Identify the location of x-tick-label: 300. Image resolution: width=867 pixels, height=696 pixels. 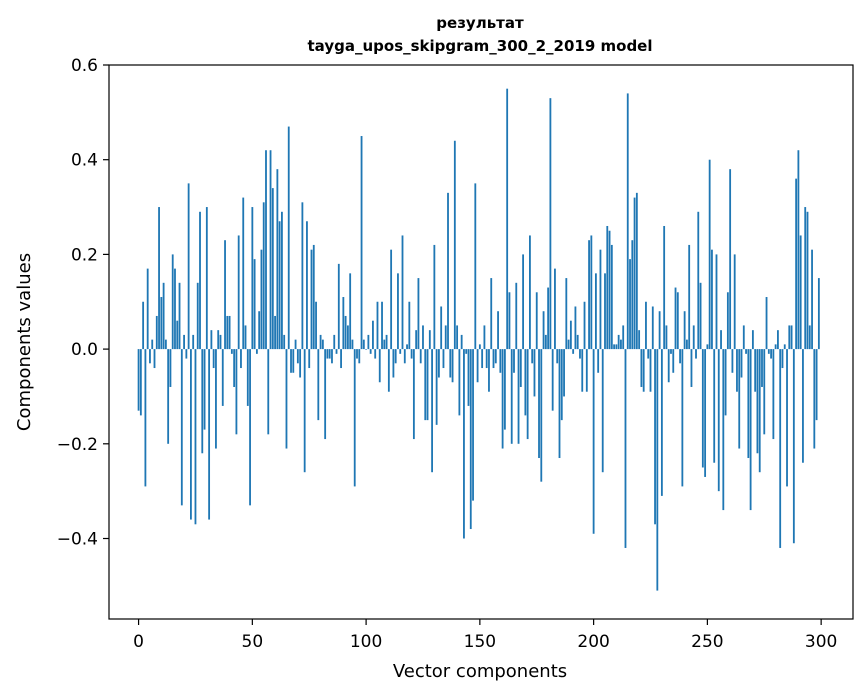
(821, 642).